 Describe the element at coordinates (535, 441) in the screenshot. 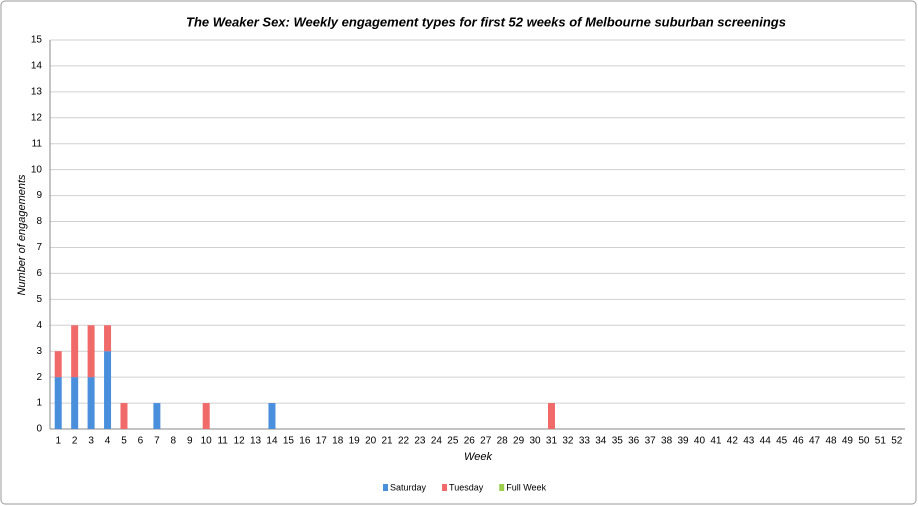

I see `x-tick-label: 30` at that location.